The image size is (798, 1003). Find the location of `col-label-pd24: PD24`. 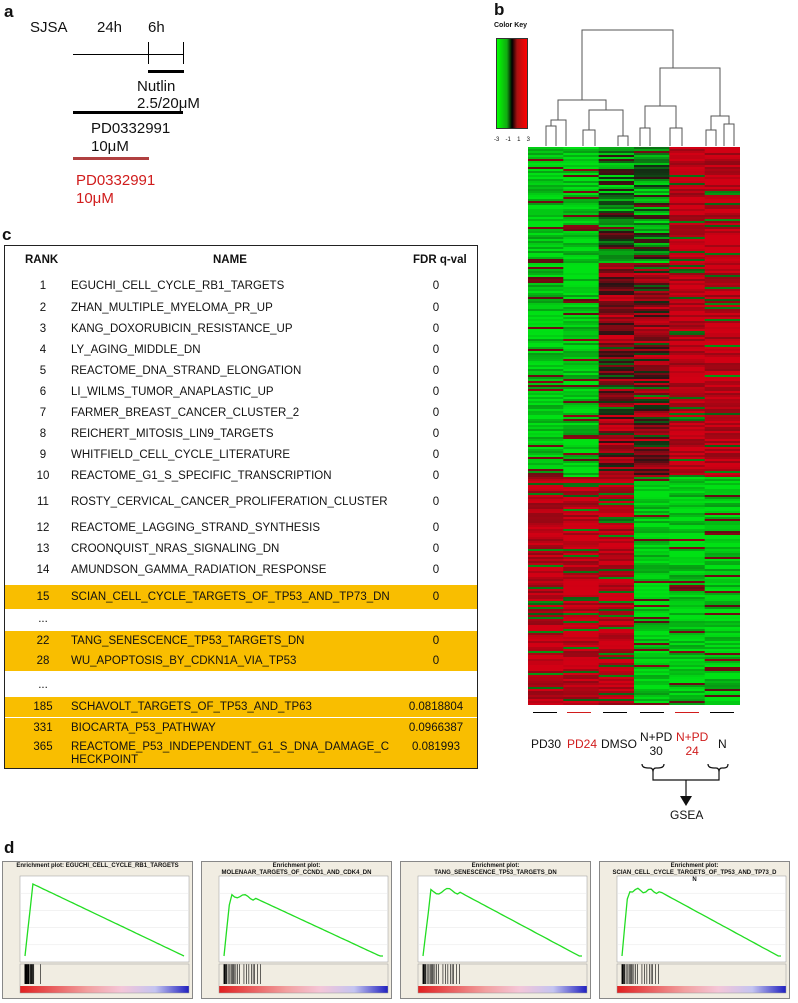

col-label-pd24: PD24 is located at coordinates (582, 744).